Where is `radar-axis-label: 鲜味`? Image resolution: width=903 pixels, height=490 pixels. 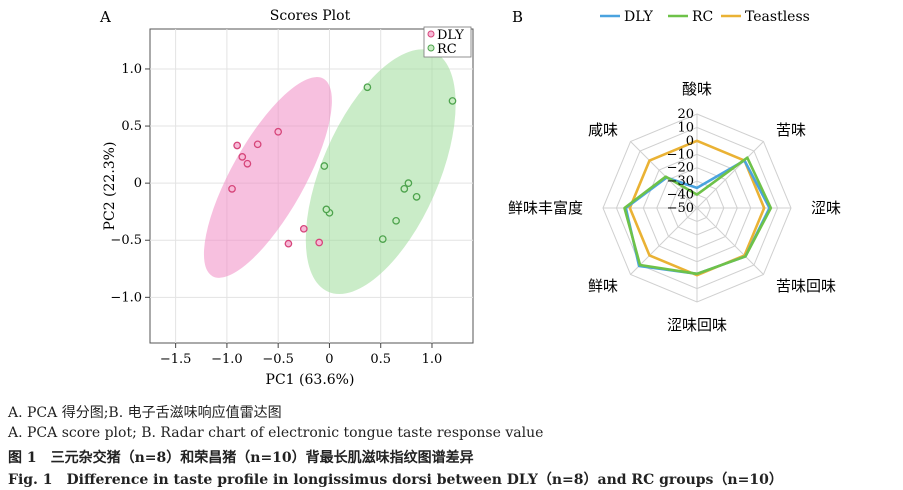
radar-axis-label: 鲜味 is located at coordinates (603, 286).